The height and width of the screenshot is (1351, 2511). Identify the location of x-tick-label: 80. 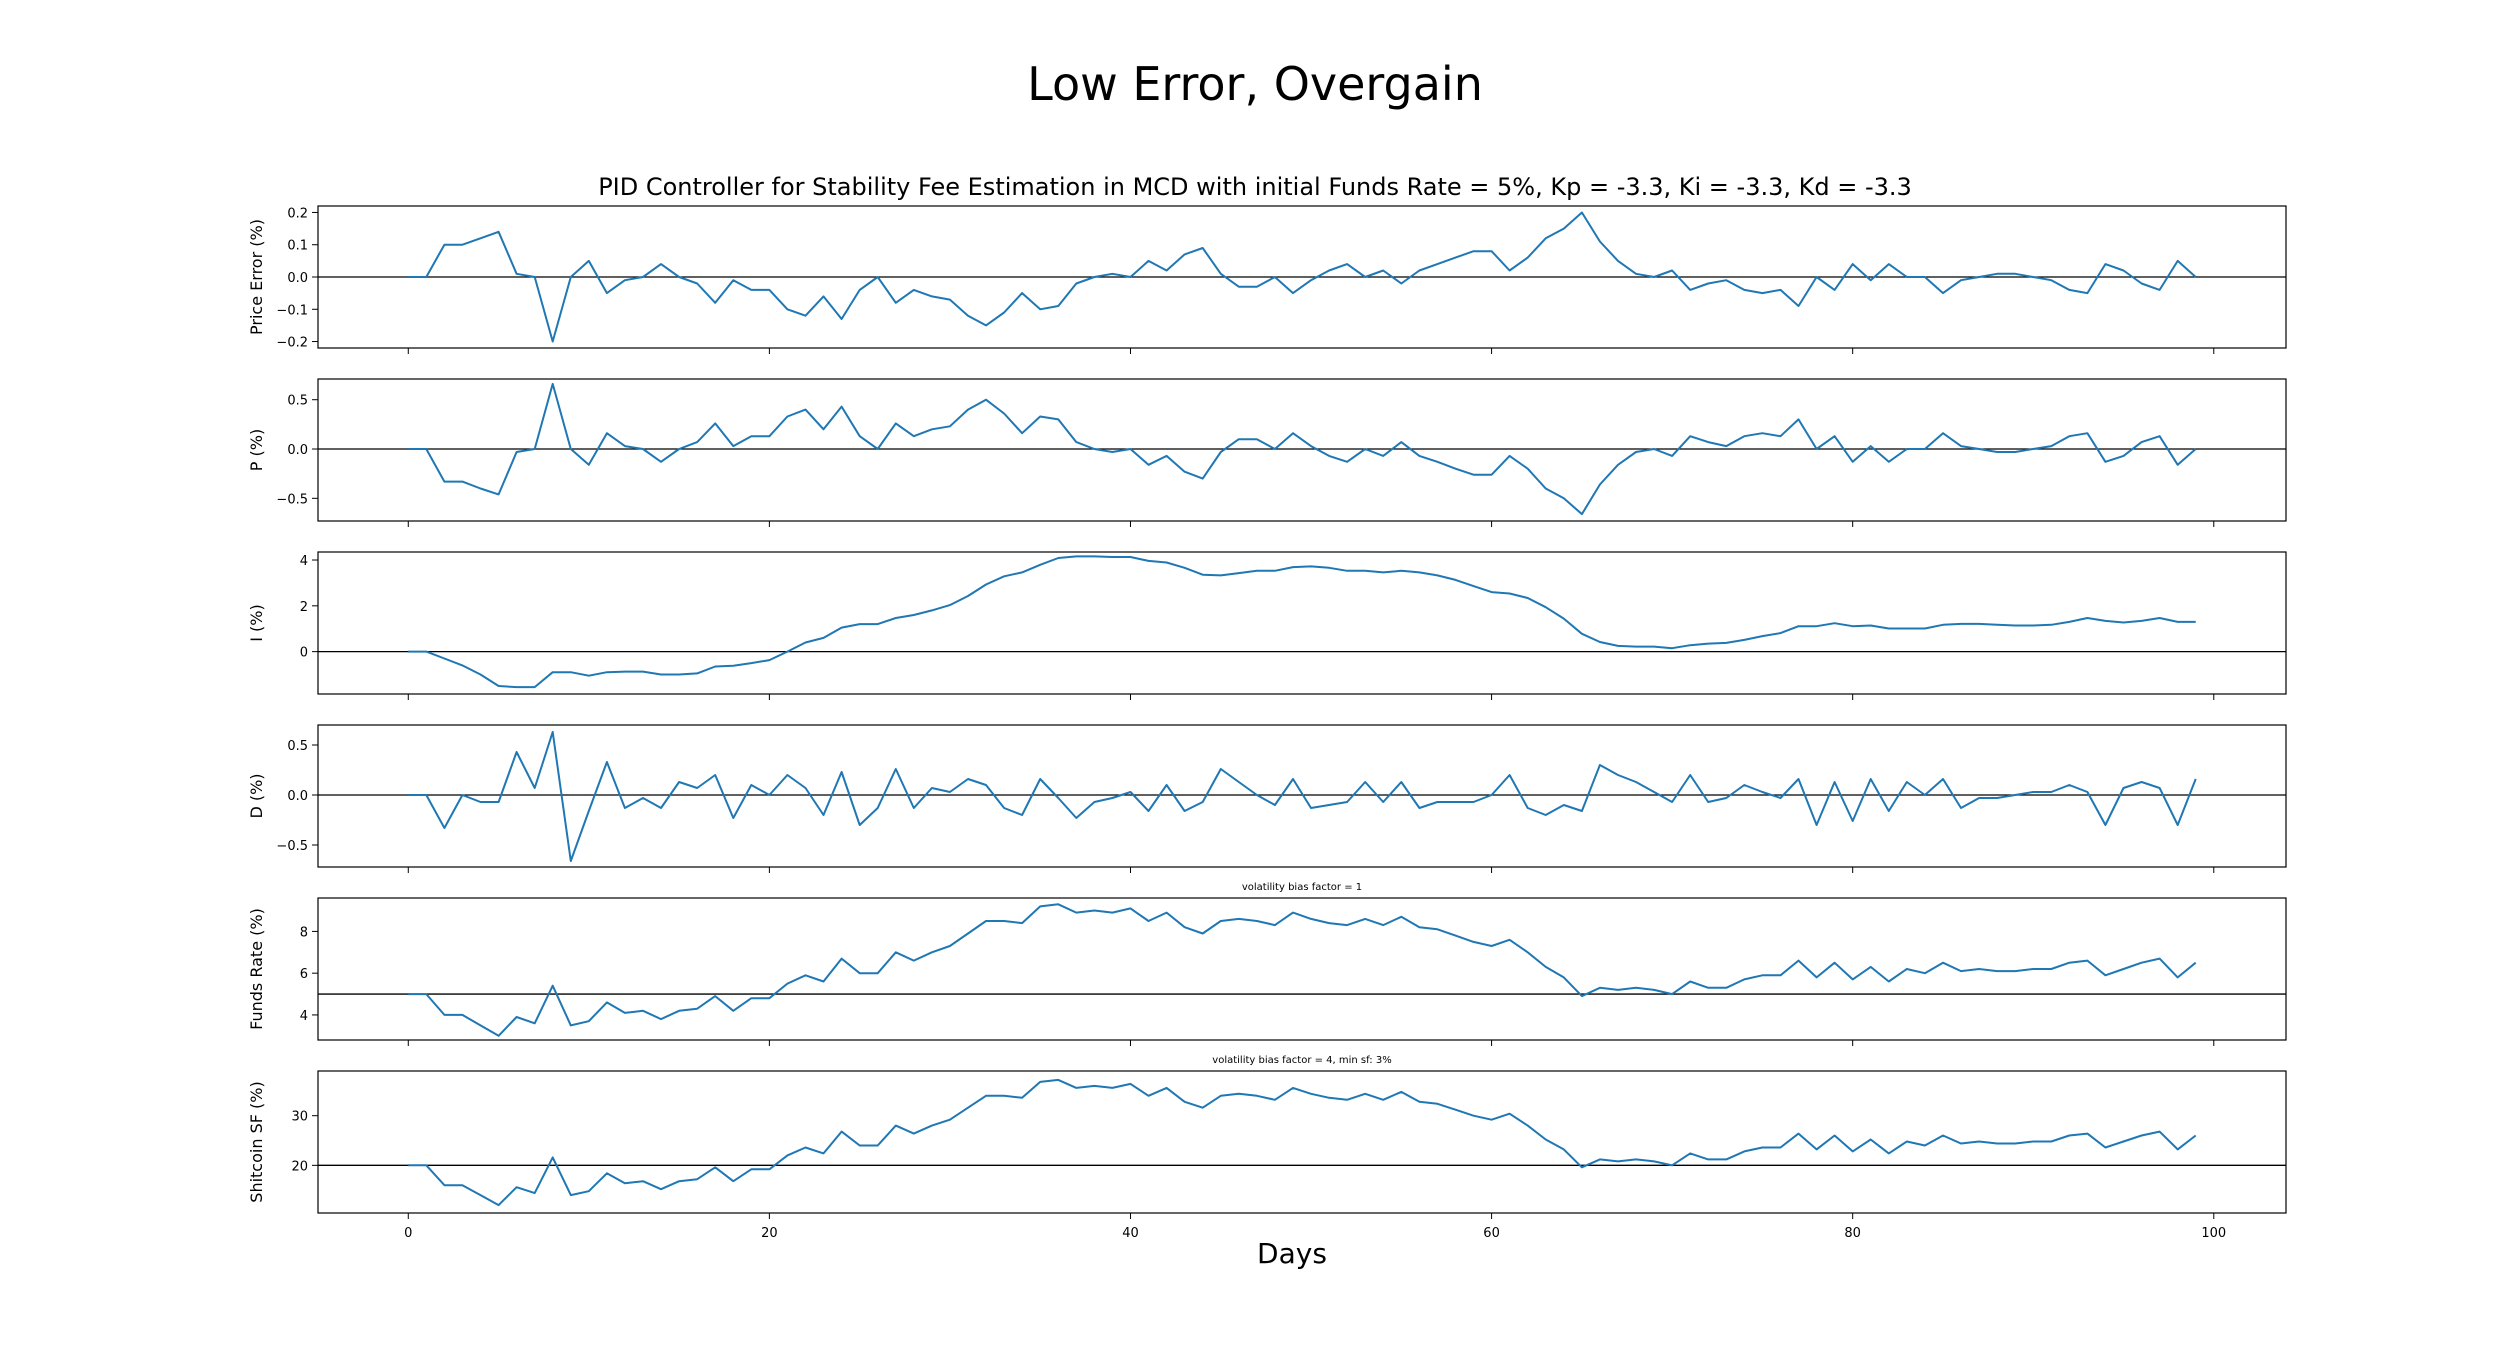
(1852, 1233).